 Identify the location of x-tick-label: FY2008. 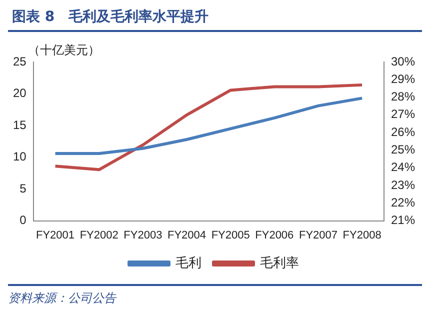
(362, 235).